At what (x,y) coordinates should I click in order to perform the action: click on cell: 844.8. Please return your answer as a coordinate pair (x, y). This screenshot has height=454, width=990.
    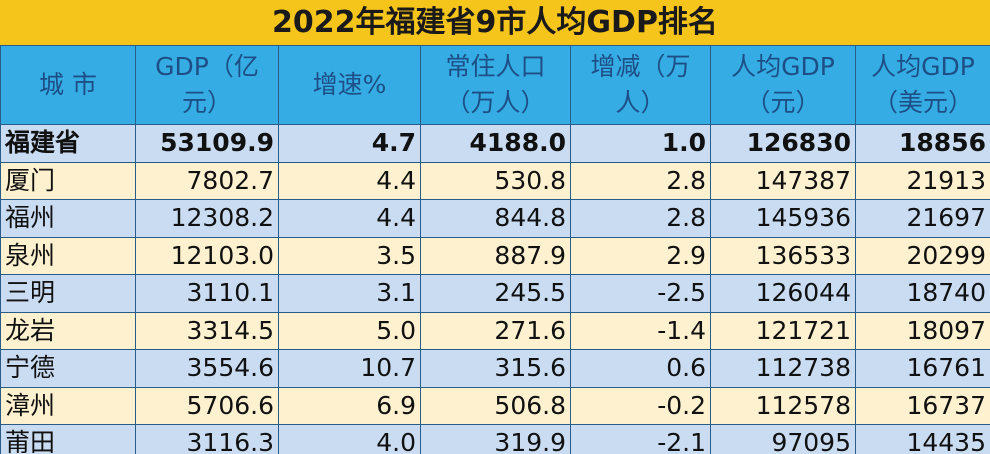
    Looking at the image, I should click on (495, 218).